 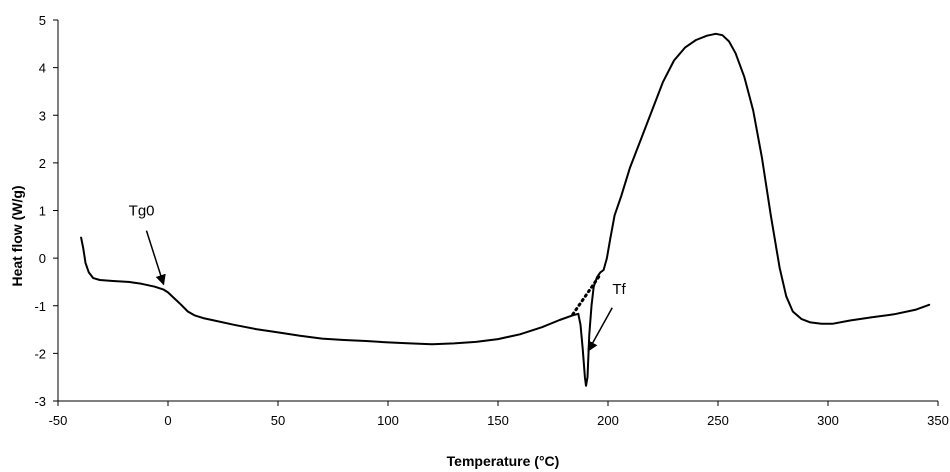 What do you see at coordinates (718, 420) in the screenshot?
I see `x-tick-label: 250` at bounding box center [718, 420].